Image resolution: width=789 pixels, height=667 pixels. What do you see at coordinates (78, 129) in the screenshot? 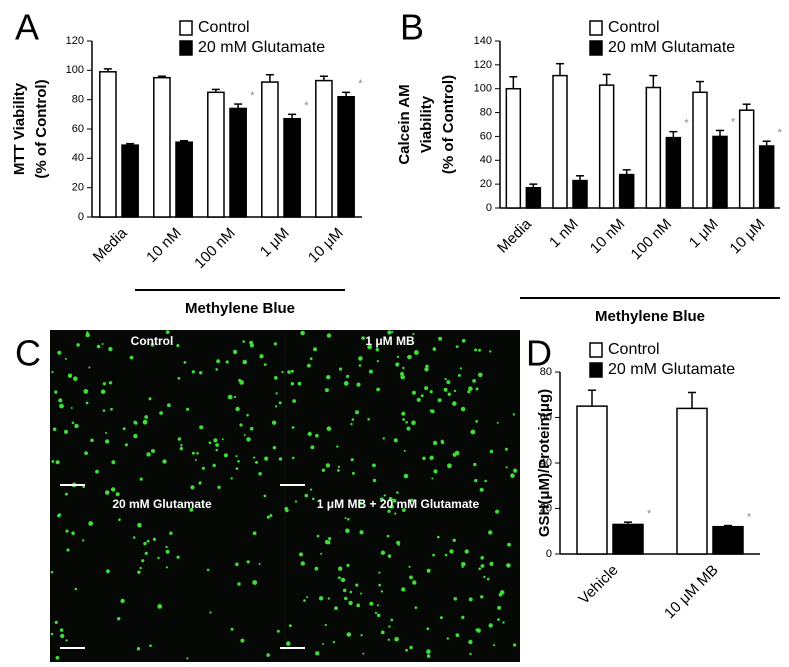
I see `y-tick-label: 60` at bounding box center [78, 129].